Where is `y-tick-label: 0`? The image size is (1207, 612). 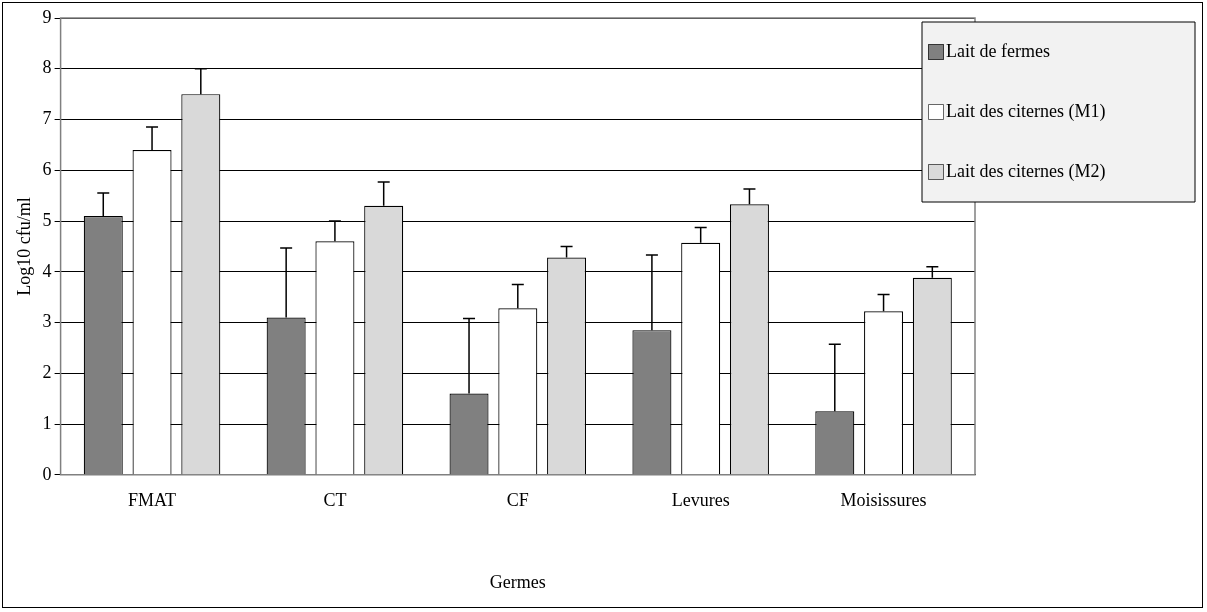 y-tick-label: 0 is located at coordinates (47, 473).